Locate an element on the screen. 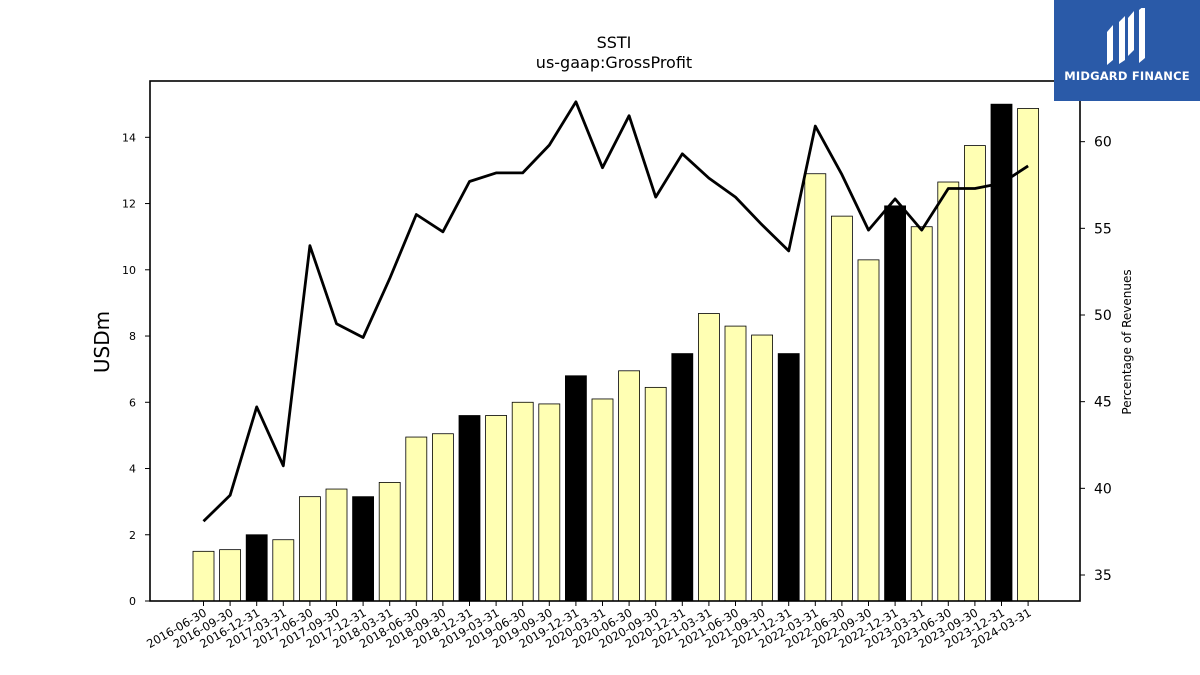 This screenshot has height=675, width=1200. y-tick-label: 14 is located at coordinates (129, 137).